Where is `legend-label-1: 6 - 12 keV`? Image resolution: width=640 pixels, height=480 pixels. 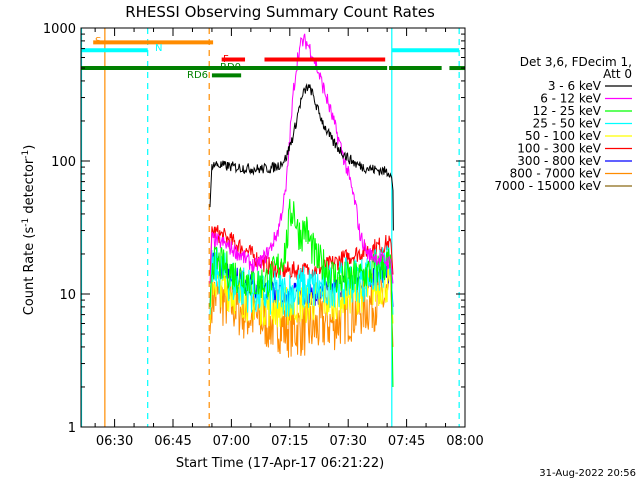 legend-label-1: 6 - 12 keV is located at coordinates (571, 99).